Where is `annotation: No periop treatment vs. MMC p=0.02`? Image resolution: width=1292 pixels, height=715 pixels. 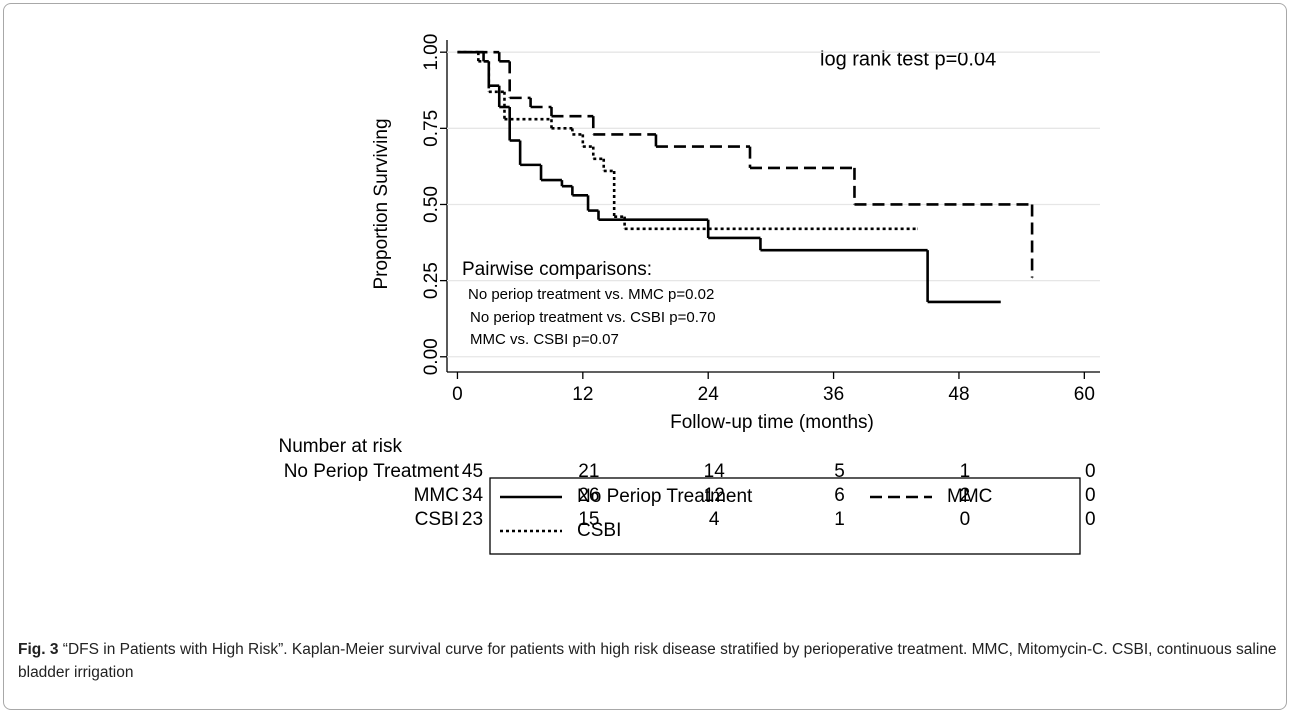
annotation: No periop treatment vs. MMC p=0.02 is located at coordinates (591, 294).